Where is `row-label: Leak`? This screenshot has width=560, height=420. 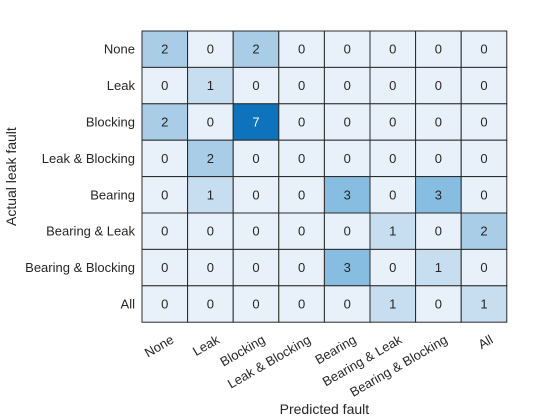
row-label: Leak is located at coordinates (121, 85).